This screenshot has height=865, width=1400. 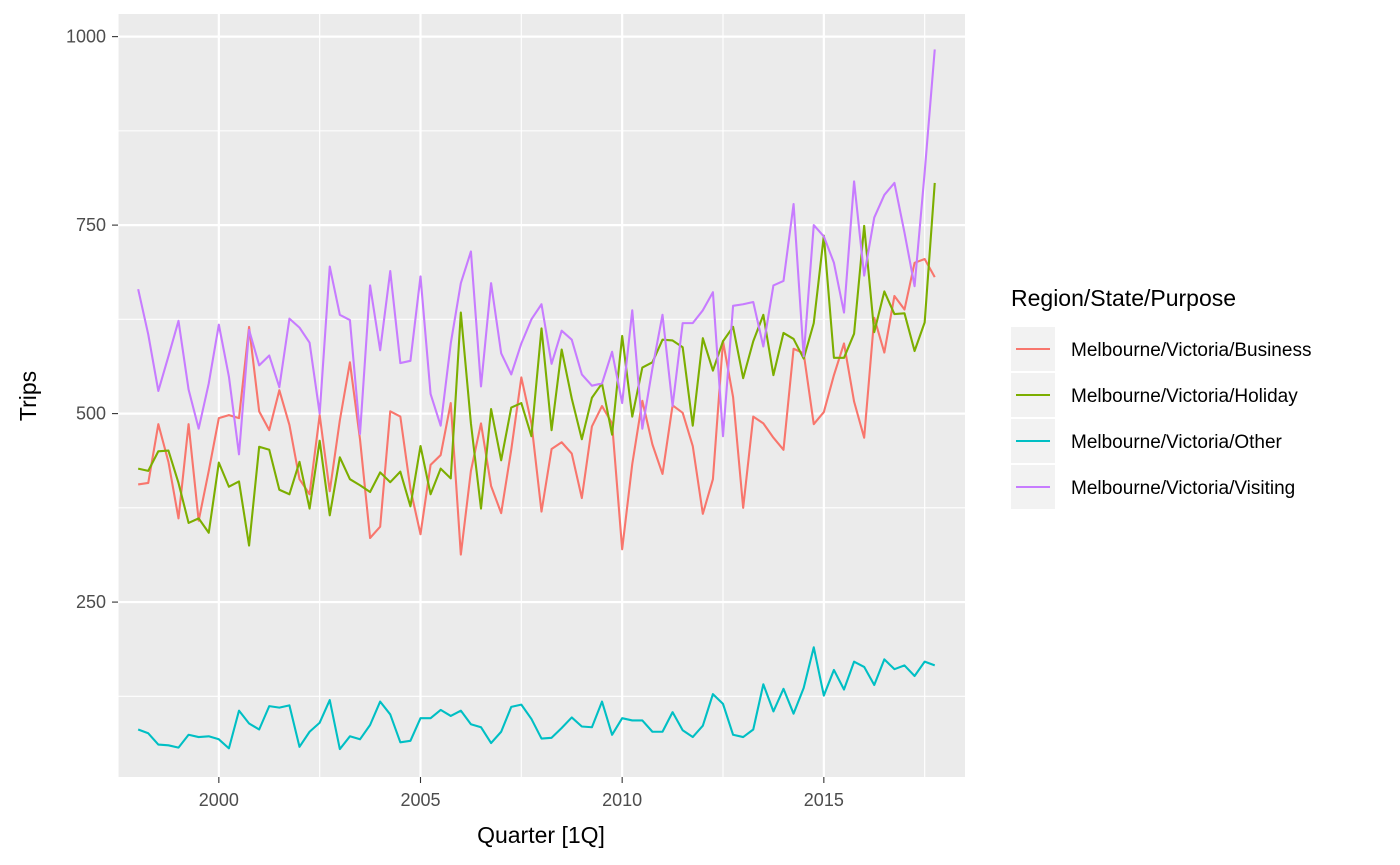 What do you see at coordinates (824, 800) in the screenshot?
I see `x-tick-label: 2015` at bounding box center [824, 800].